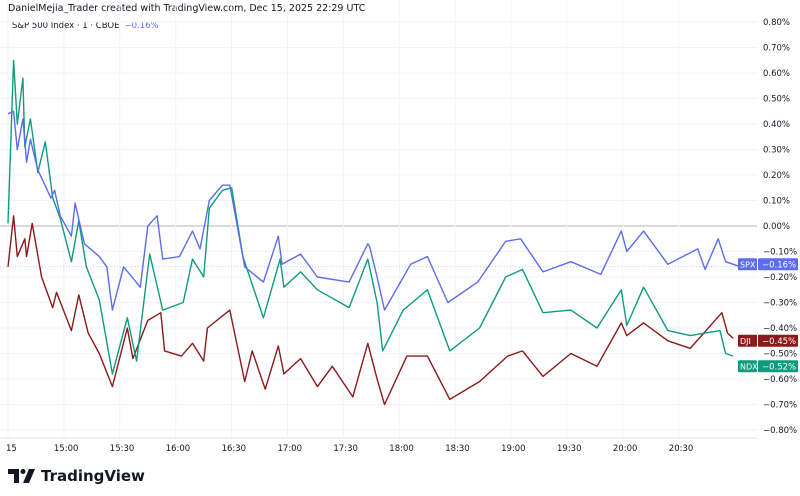 The image size is (800, 496). Describe the element at coordinates (457, 449) in the screenshot. I see `x-tick-label: 18:30` at that location.